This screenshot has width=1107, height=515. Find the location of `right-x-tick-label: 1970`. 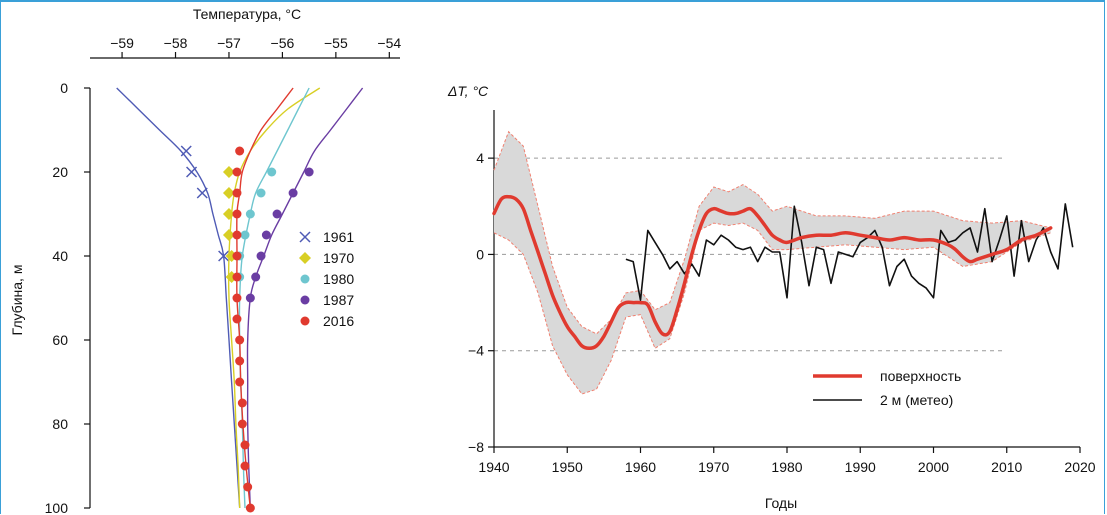

right-x-tick-label: 1970 is located at coordinates (713, 467).